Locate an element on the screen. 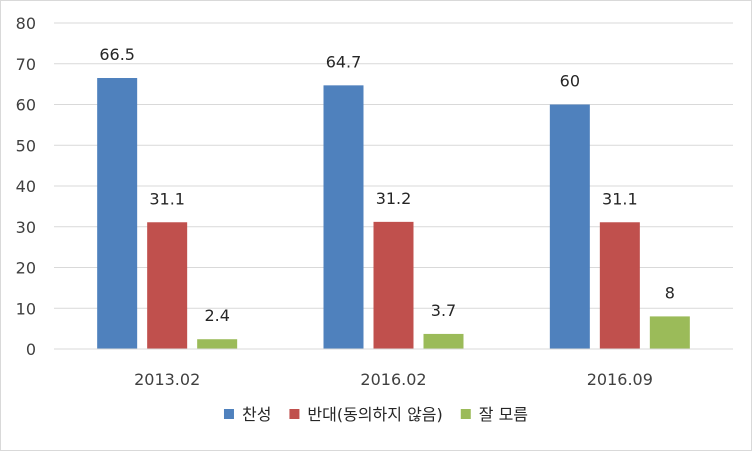  y-tick-label: 60 is located at coordinates (26, 105).